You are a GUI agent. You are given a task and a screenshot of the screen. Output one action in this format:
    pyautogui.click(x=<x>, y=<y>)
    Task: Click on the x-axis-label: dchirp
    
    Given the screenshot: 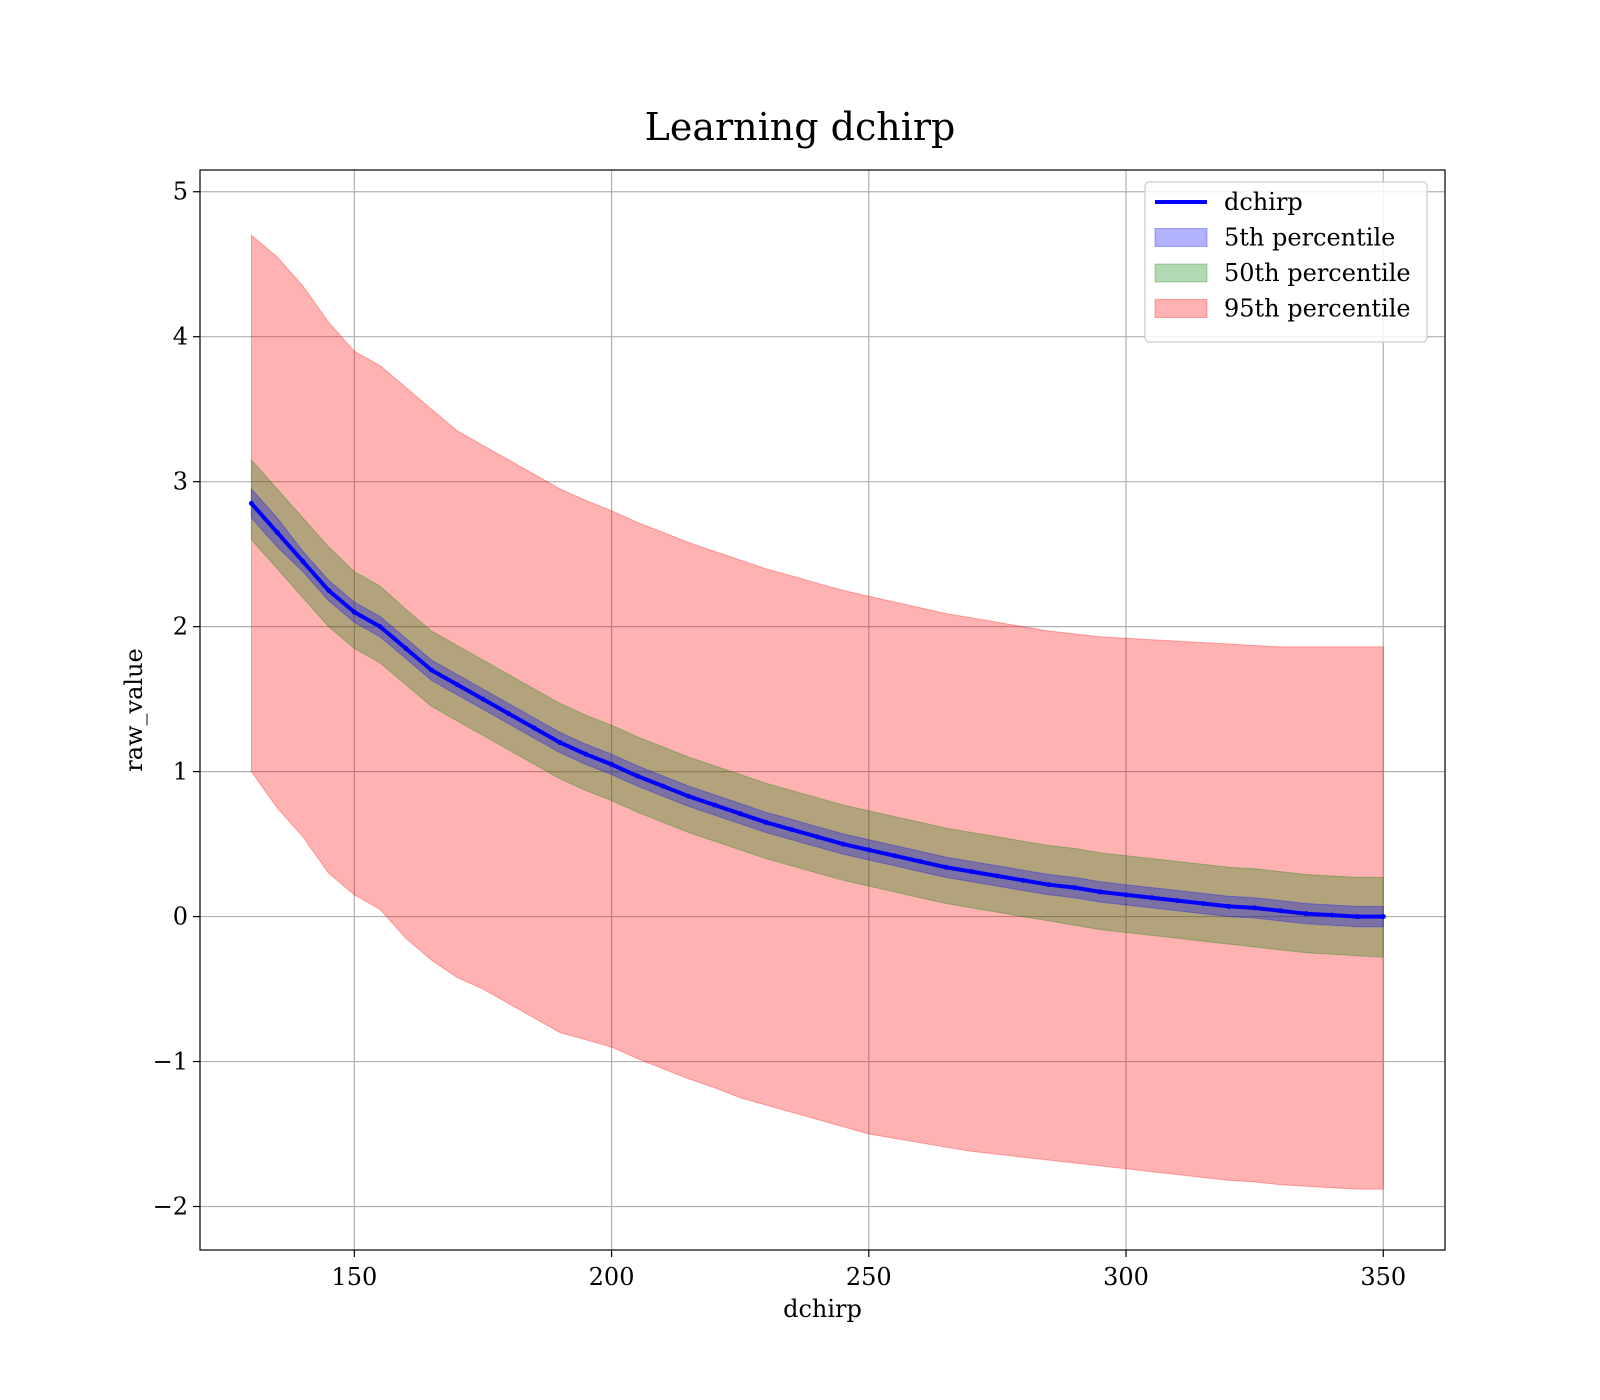 What is the action you would take?
    pyautogui.click(x=822, y=1309)
    